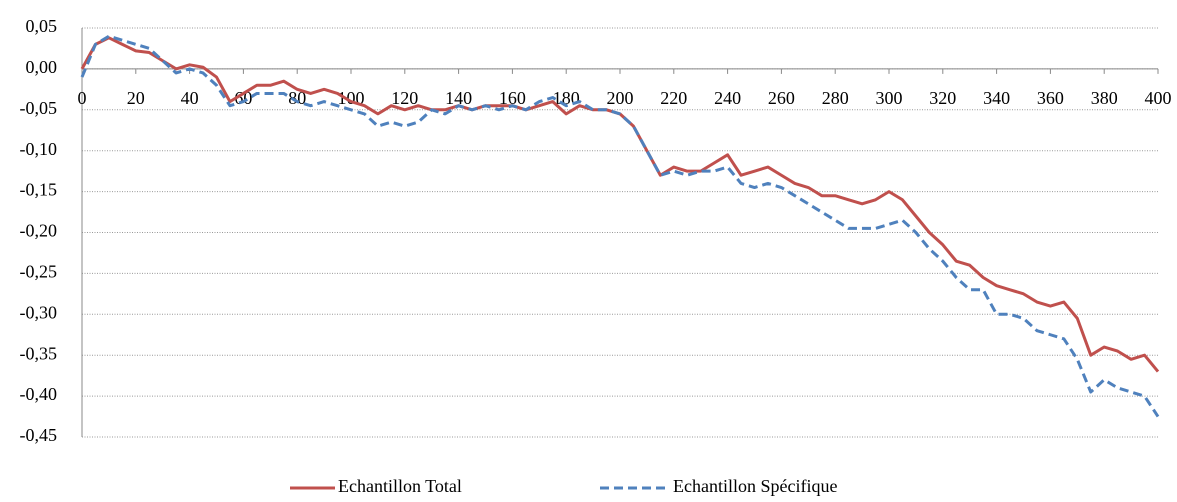 The height and width of the screenshot is (502, 1177). Describe the element at coordinates (996, 98) in the screenshot. I see `x-tick-label: 340` at that location.